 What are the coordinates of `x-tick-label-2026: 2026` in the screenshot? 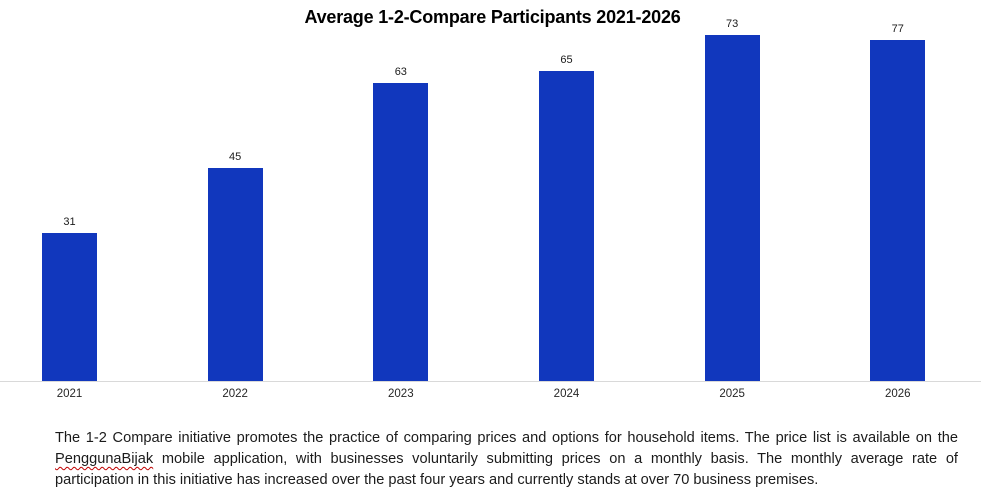 It's located at (898, 394).